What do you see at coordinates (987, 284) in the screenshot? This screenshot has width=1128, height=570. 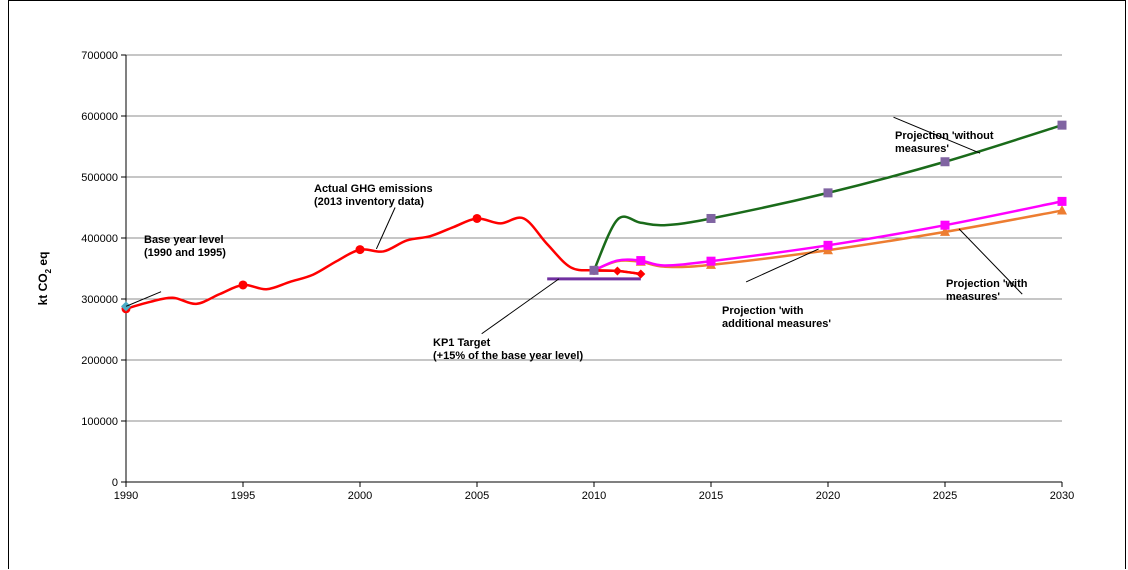 I see `annotation-with: Projection 'with` at bounding box center [987, 284].